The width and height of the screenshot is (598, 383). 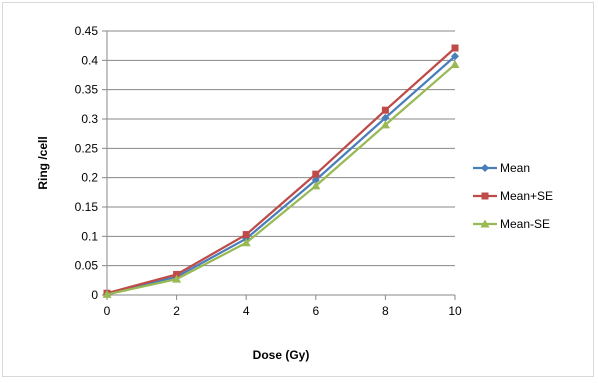 I want to click on legend-marker-mean, so click(x=485, y=168).